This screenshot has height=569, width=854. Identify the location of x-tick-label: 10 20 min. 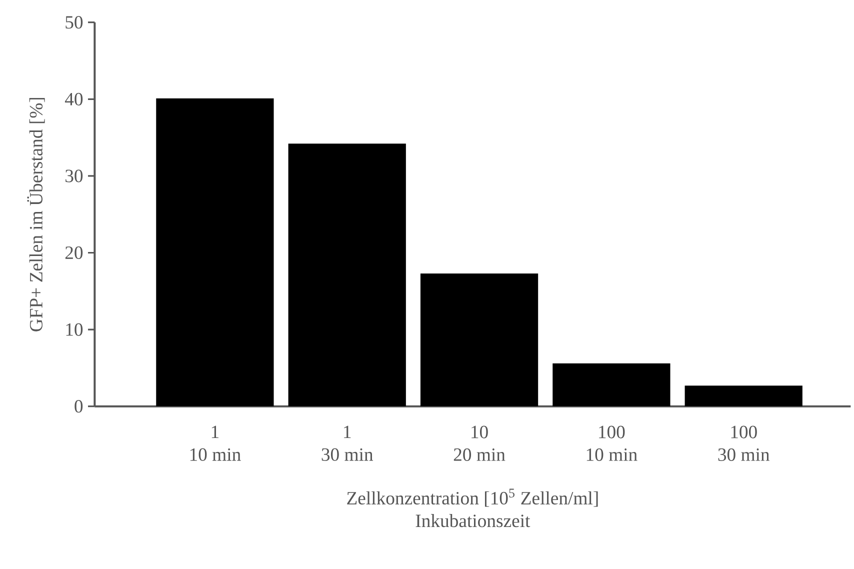
(480, 443).